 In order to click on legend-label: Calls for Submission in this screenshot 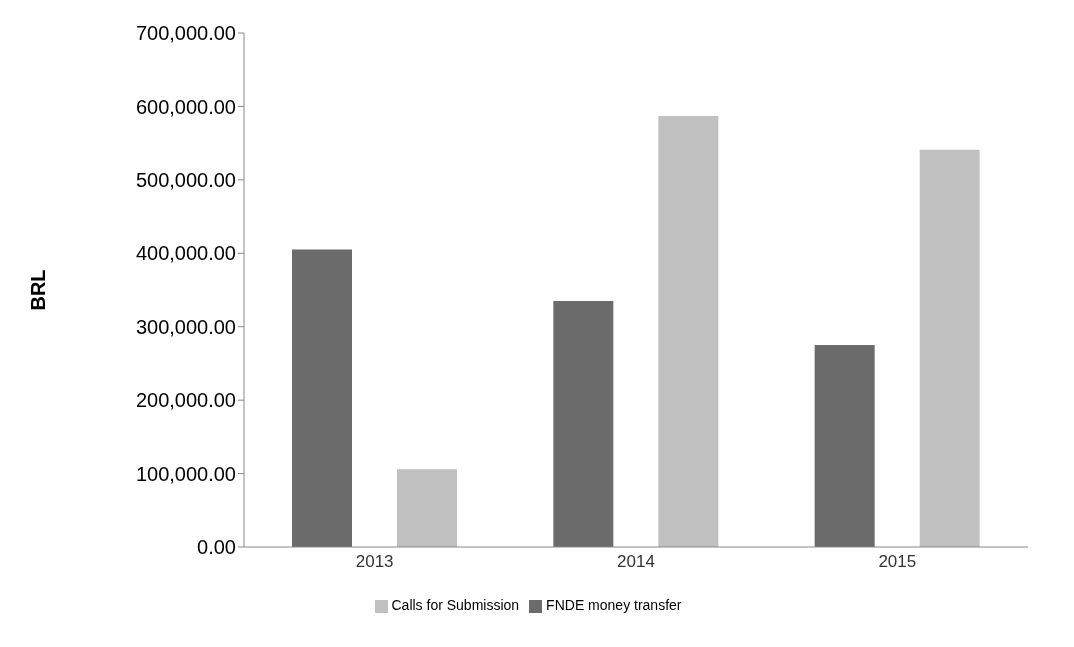, I will do `click(455, 605)`.